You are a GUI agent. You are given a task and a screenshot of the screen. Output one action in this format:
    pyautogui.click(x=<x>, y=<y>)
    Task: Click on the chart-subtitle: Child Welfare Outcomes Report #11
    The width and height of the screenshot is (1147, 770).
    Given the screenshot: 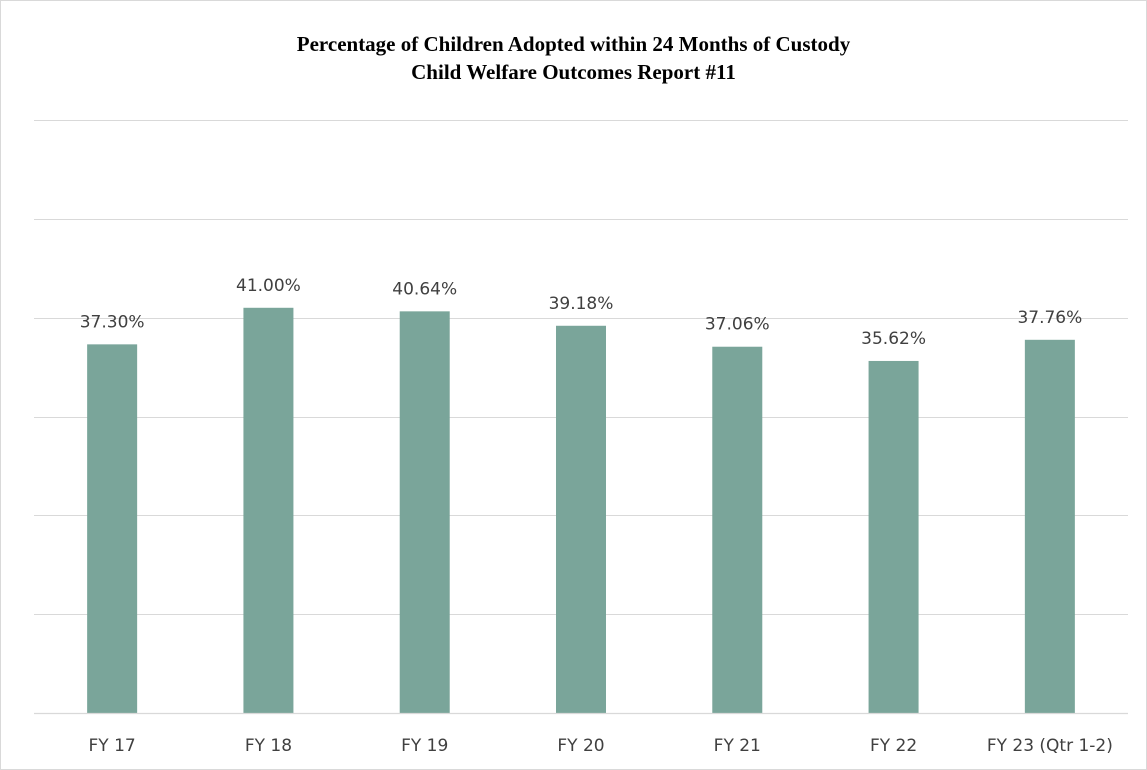 What is the action you would take?
    pyautogui.click(x=573, y=72)
    